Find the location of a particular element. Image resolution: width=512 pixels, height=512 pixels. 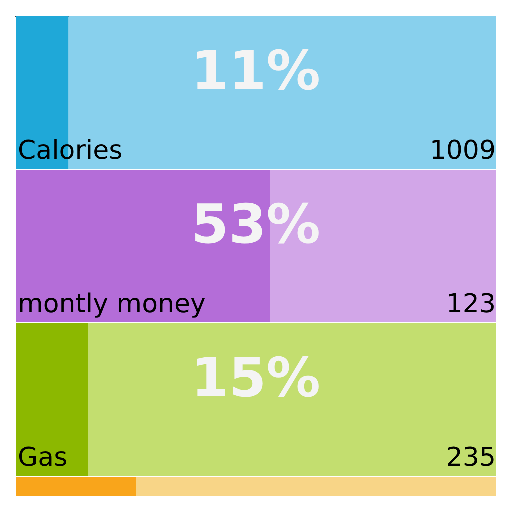

data-label: 15% is located at coordinates (256, 378).